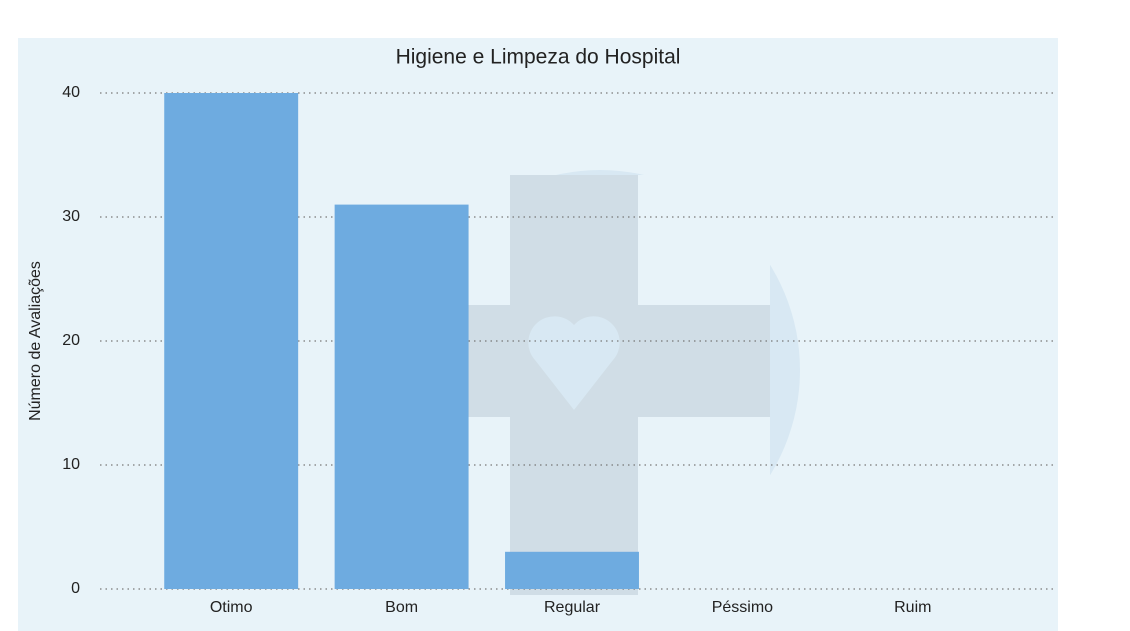 Image resolution: width=1130 pixels, height=631 pixels. Describe the element at coordinates (231, 607) in the screenshot. I see `x-tick-label: Otimo` at that location.